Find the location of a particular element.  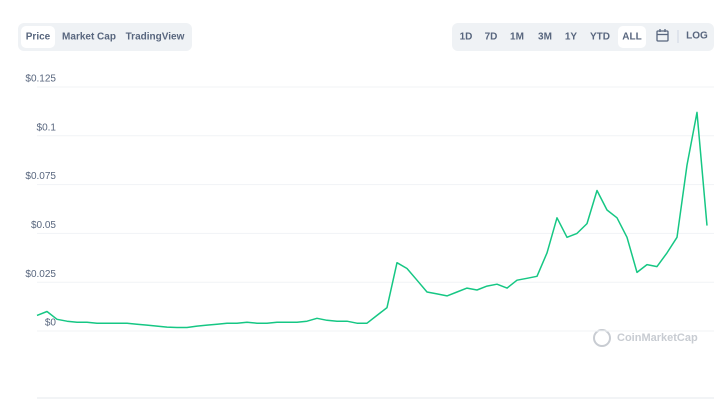

y-tick-label: $0.05 is located at coordinates (43, 225).